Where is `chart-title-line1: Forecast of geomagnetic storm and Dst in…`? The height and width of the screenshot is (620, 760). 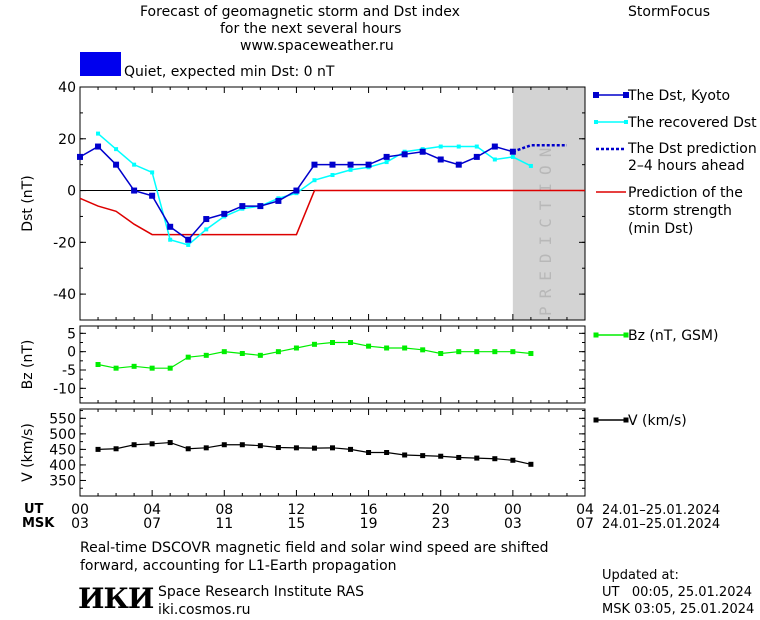
chart-title-line1: Forecast of geomagnetic storm and Dst in… is located at coordinates (300, 12).